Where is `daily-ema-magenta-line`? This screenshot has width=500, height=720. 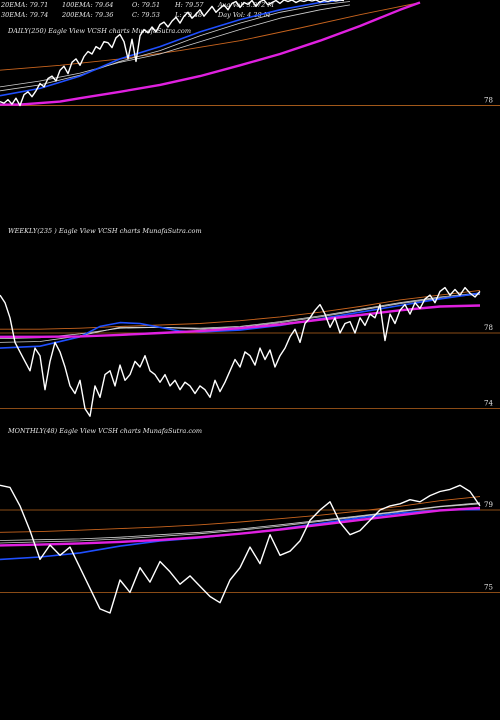 daily-ema-magenta-line is located at coordinates (210, 53).